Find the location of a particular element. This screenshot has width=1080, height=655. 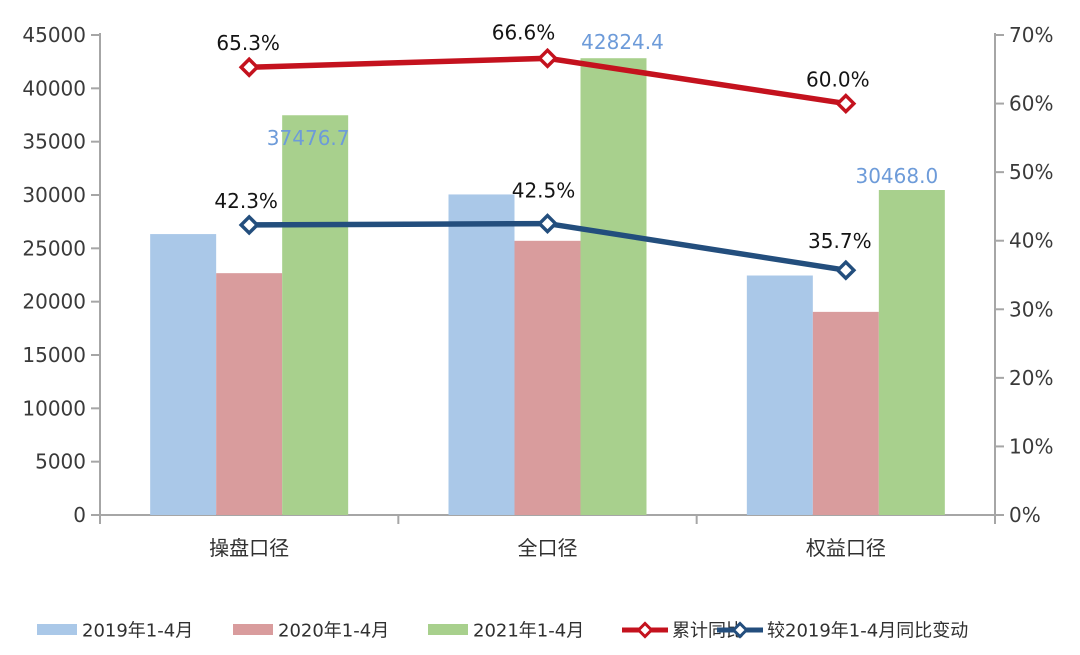

bar-s1-c2 is located at coordinates (845, 413).